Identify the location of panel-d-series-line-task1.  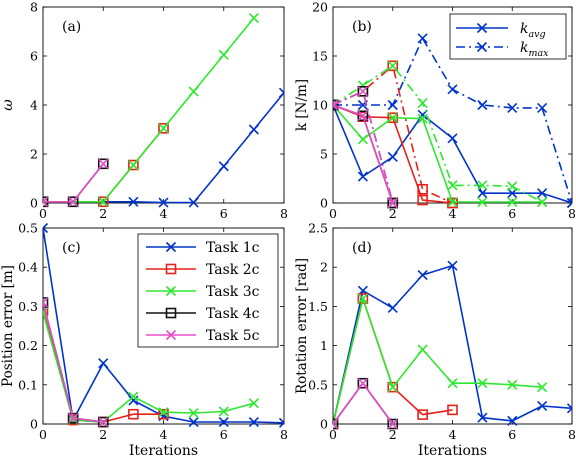
(452, 345).